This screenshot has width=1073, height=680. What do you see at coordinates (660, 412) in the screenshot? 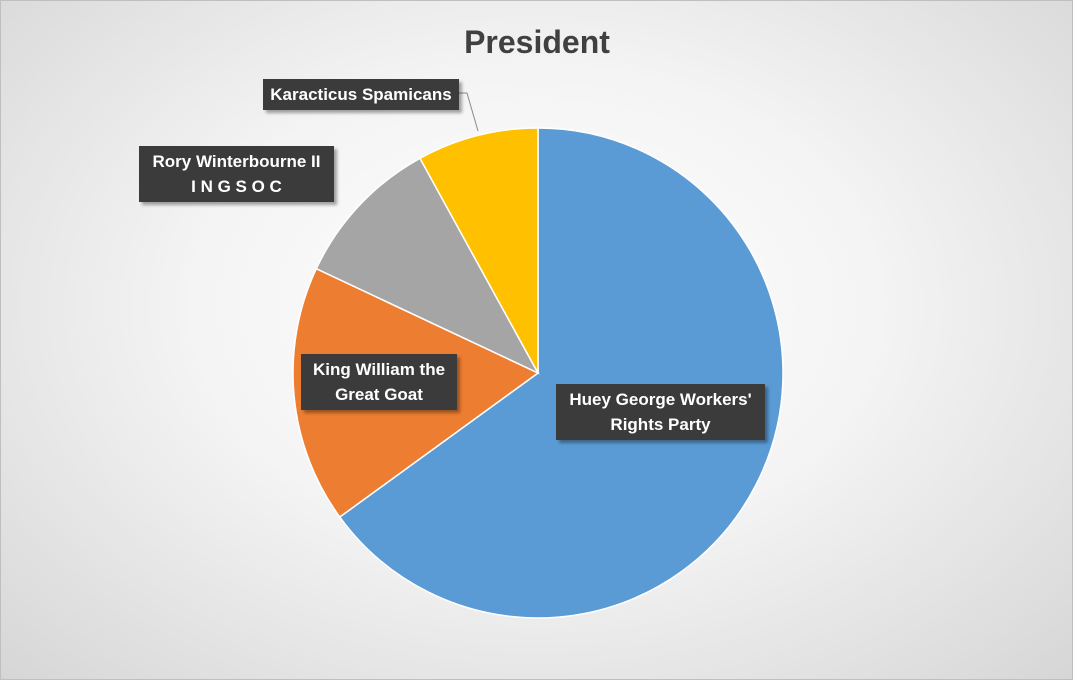
I see `data-label: Huey George Workers' Rights Party` at bounding box center [660, 412].